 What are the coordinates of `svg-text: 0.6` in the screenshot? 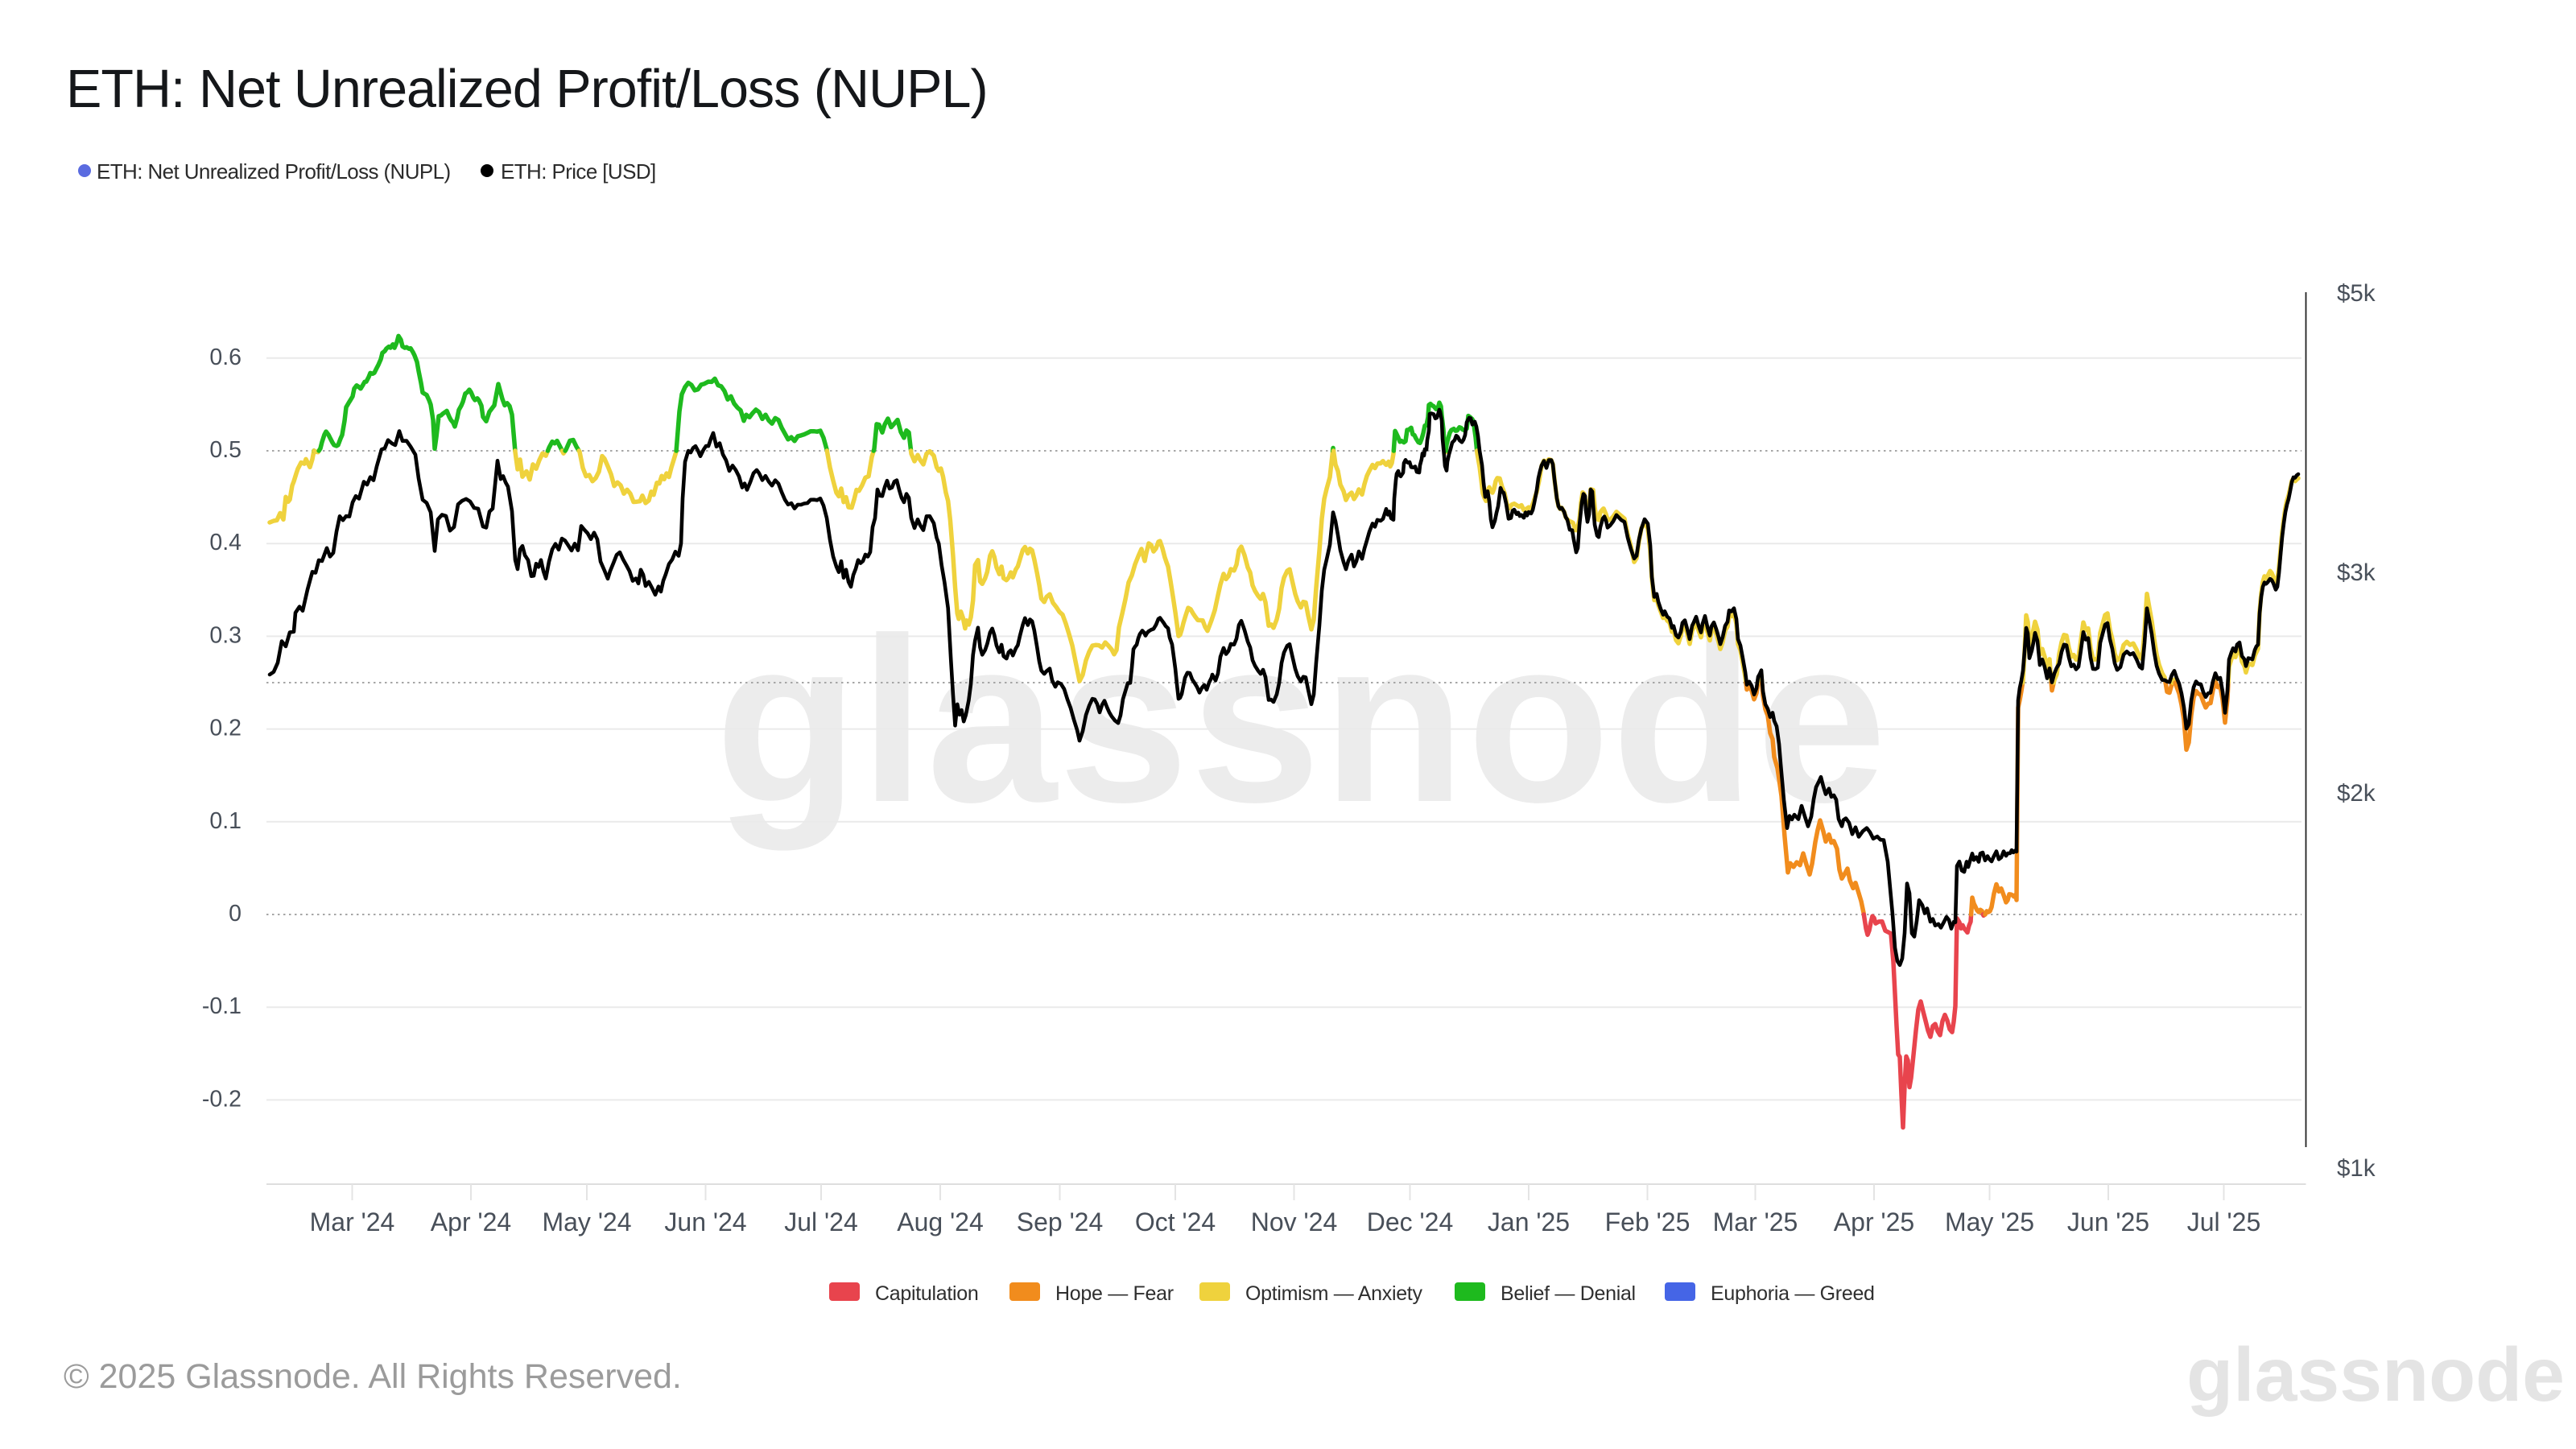 It's located at (225, 357).